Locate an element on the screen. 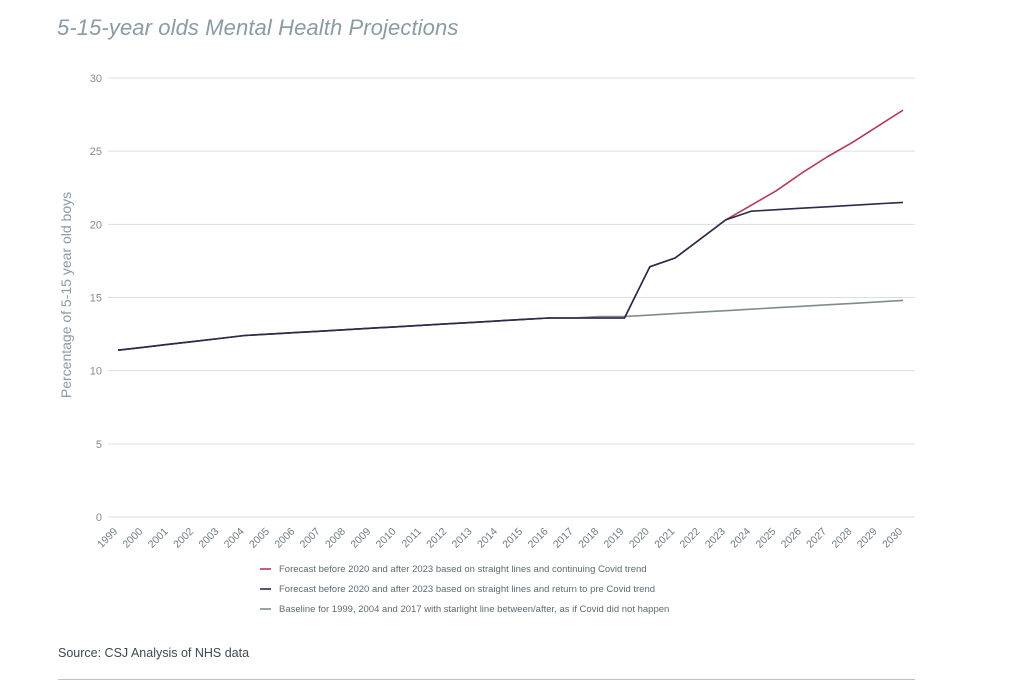  y-tick-label: 30 is located at coordinates (96, 79).